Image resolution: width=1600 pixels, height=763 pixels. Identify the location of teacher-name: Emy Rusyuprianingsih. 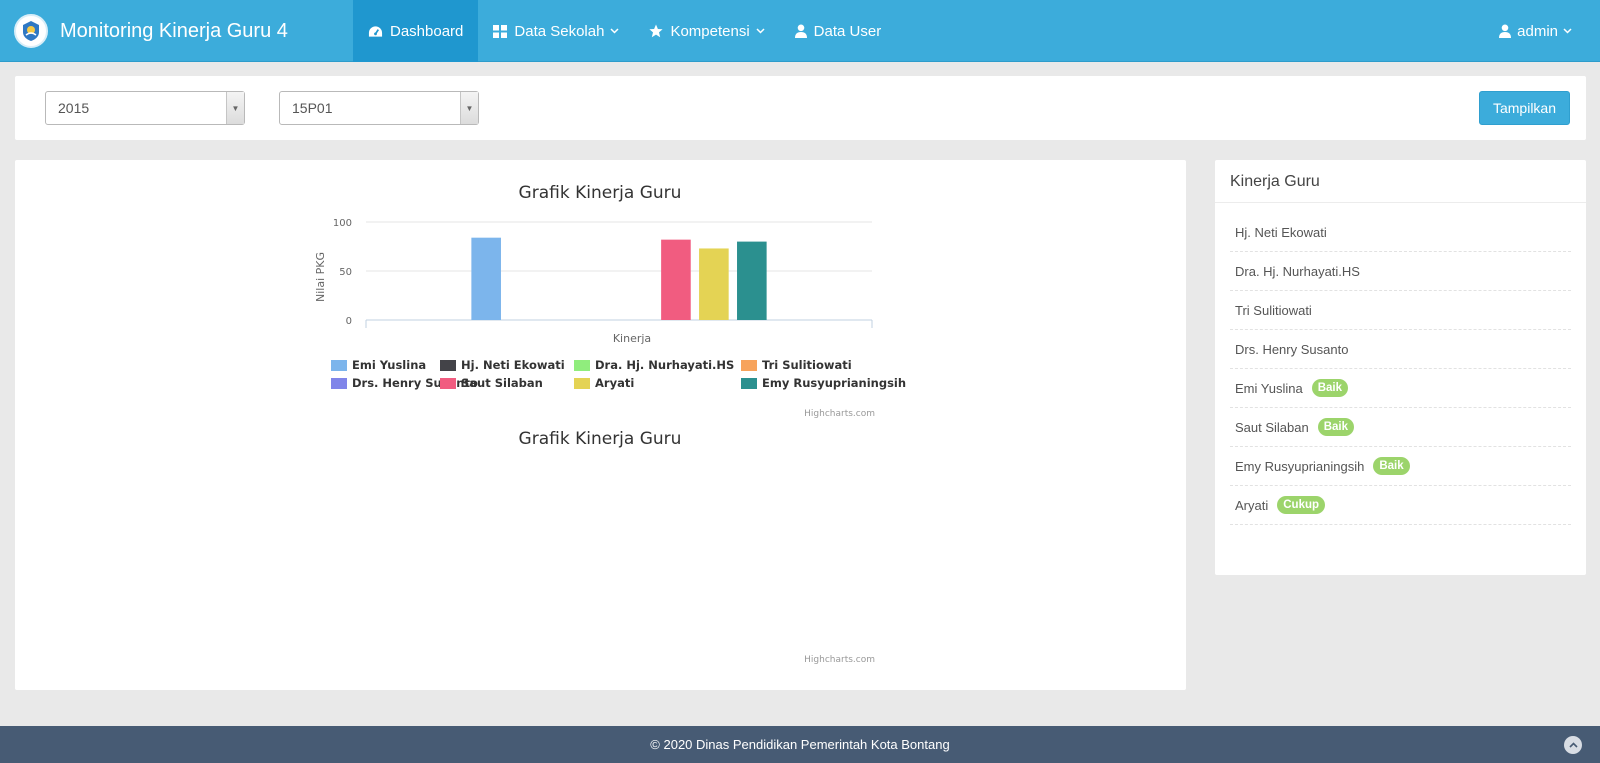
(1300, 466).